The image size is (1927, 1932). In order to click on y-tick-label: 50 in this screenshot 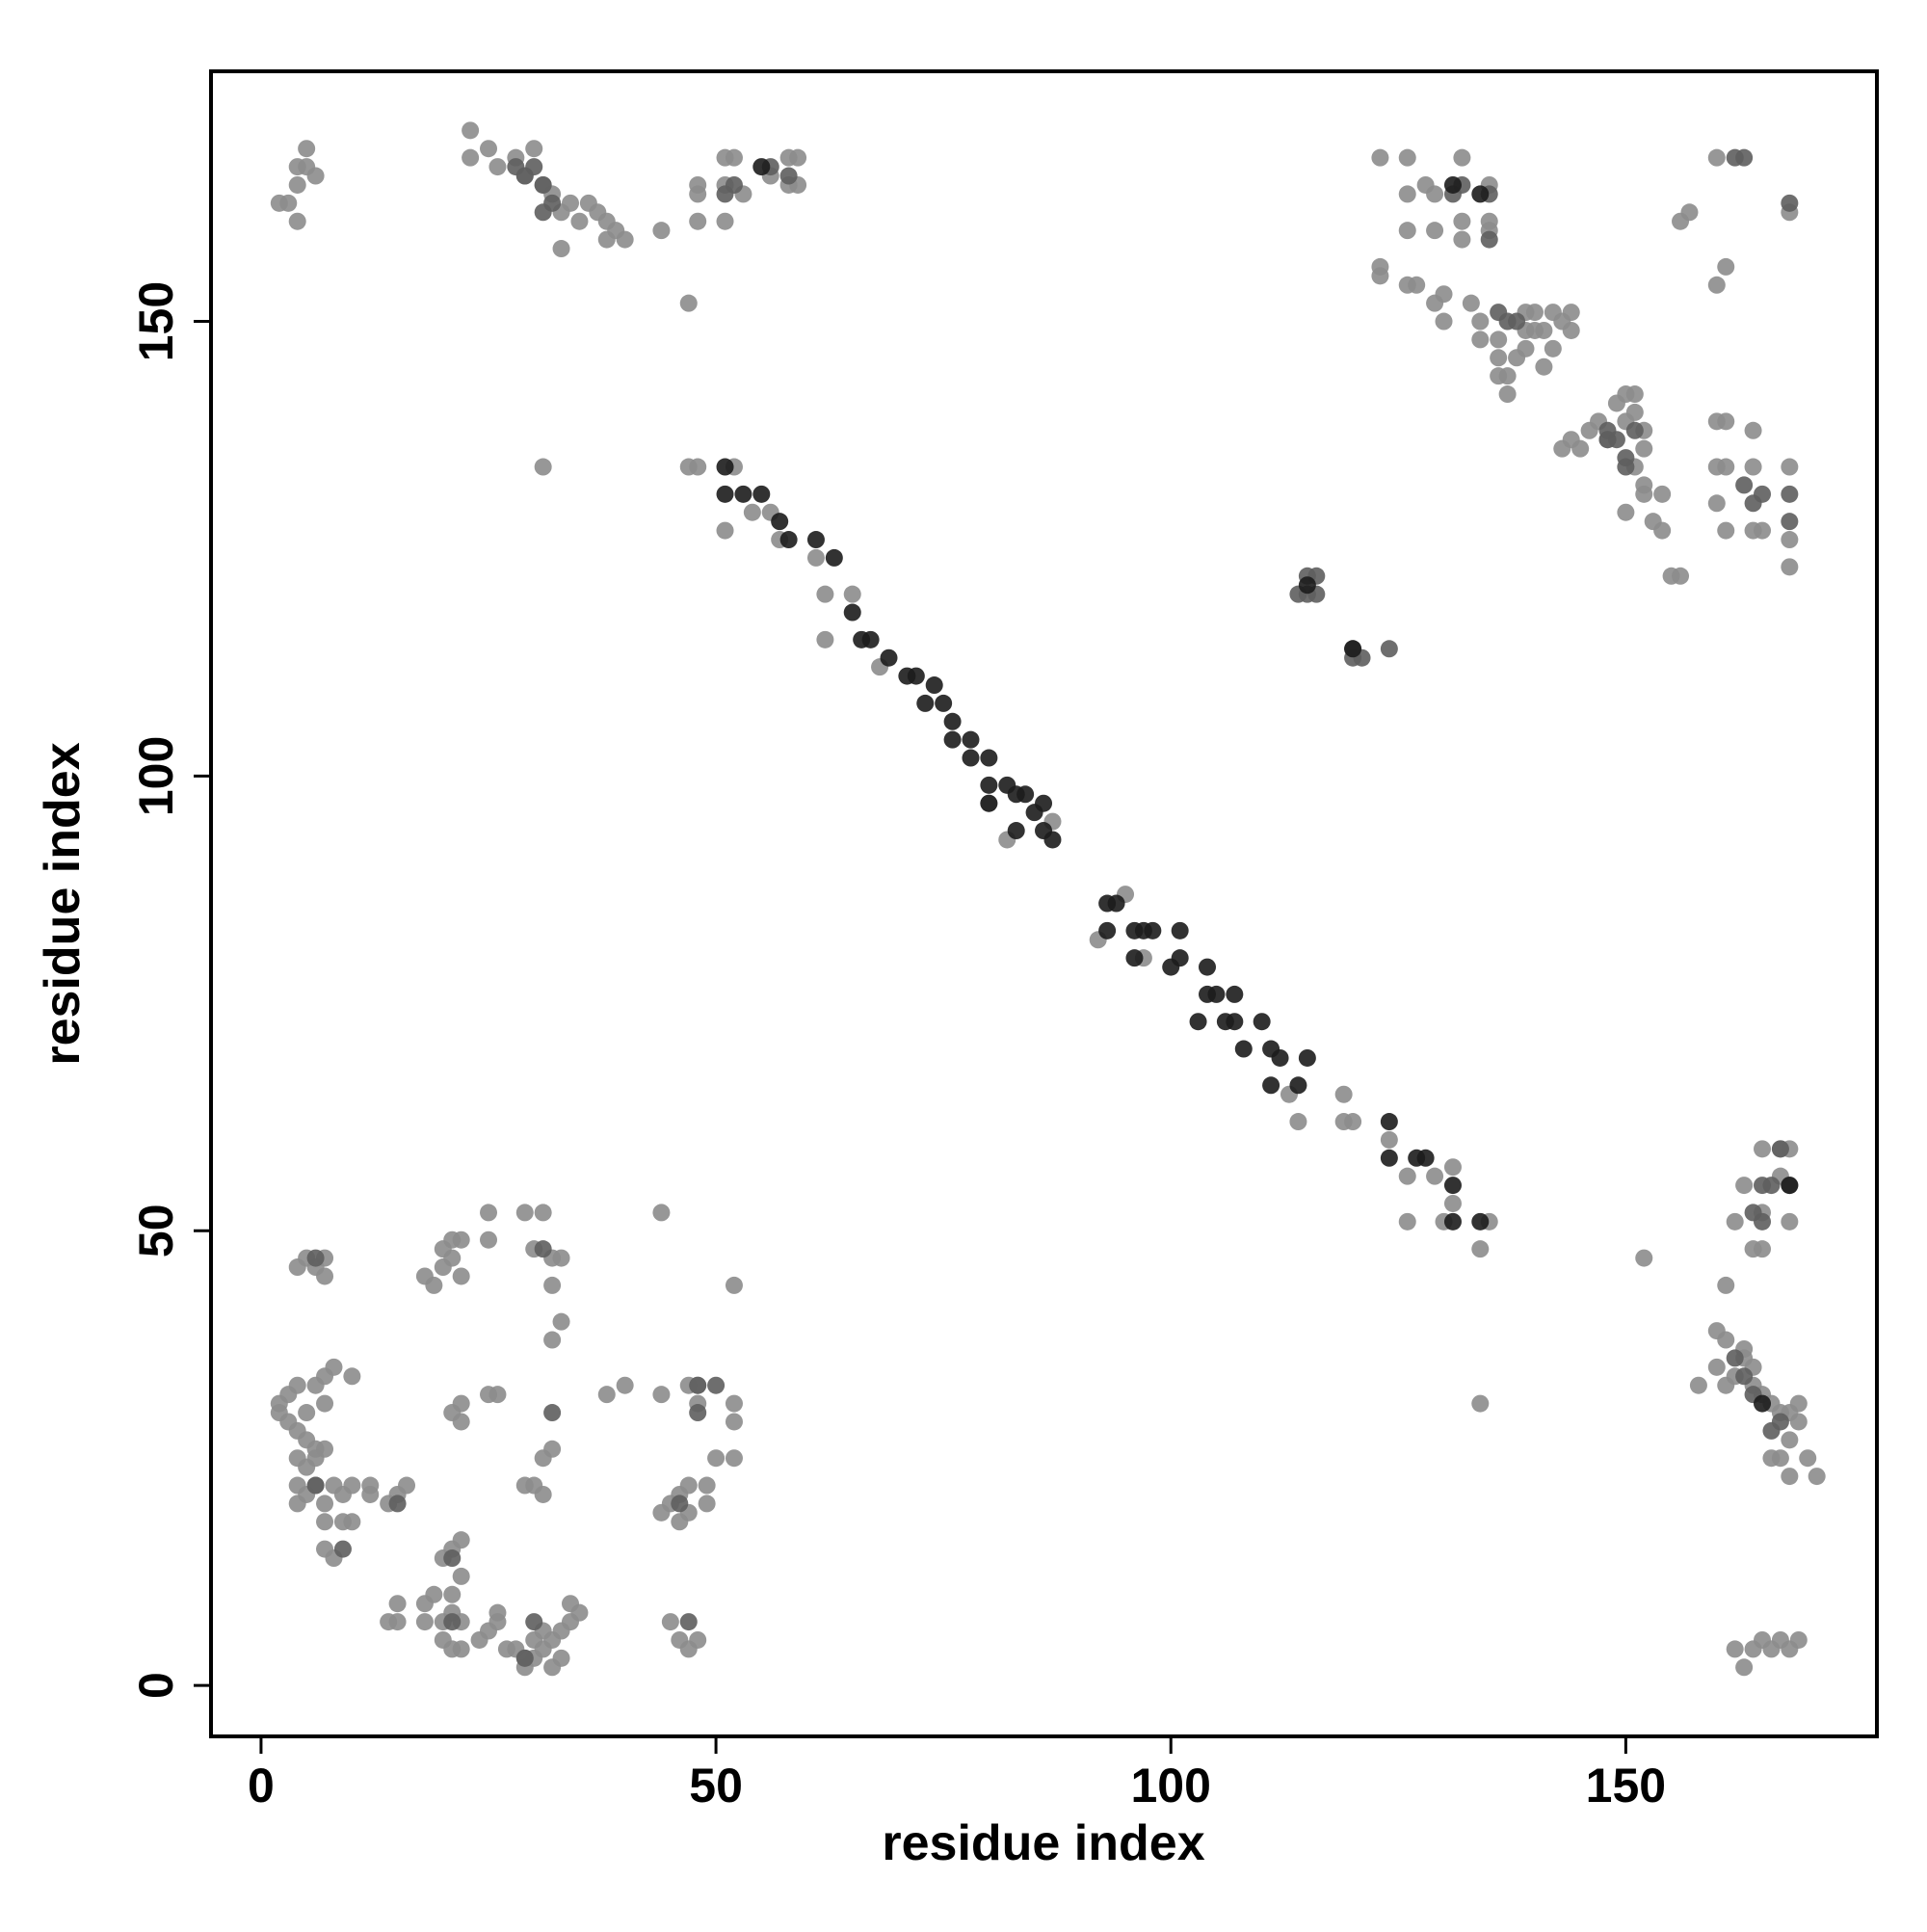, I will do `click(156, 1230)`.